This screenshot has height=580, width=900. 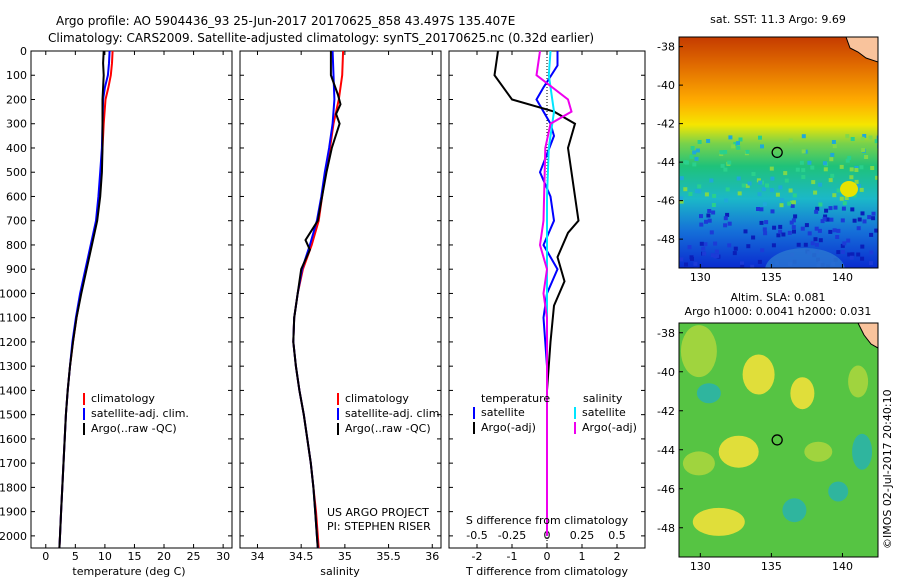 I want to click on temperature-line-argo-raw-qc-, so click(x=81, y=299).